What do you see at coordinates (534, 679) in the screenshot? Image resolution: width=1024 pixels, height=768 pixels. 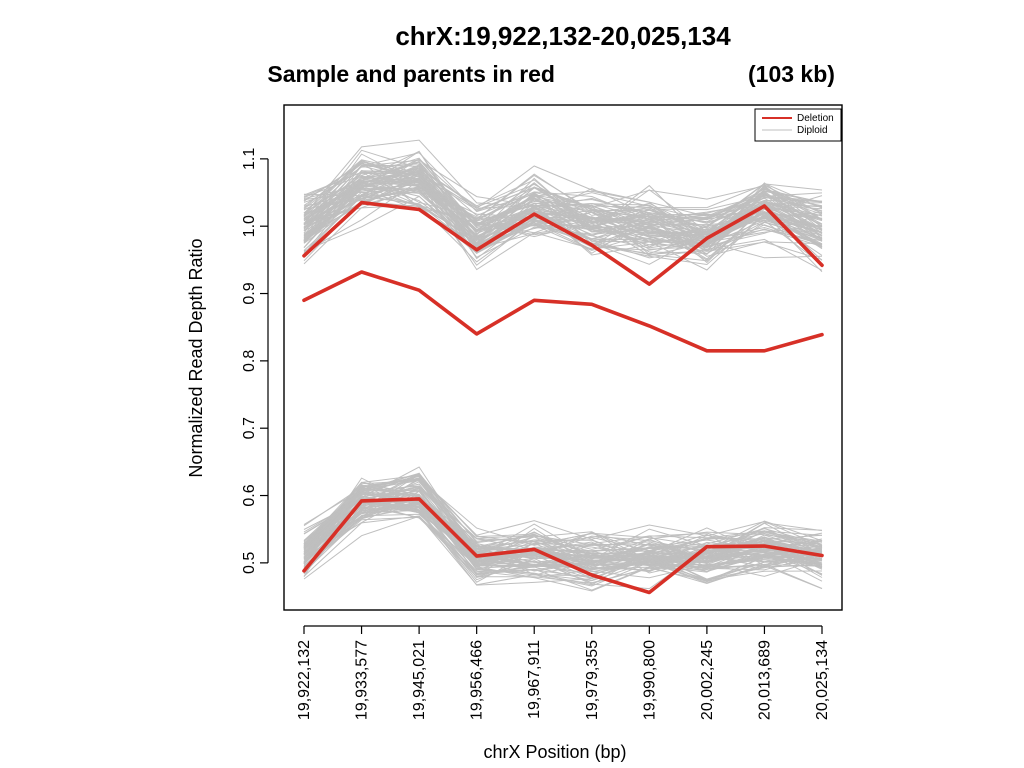 I see `x-tick-label: 19,967,911` at bounding box center [534, 679].